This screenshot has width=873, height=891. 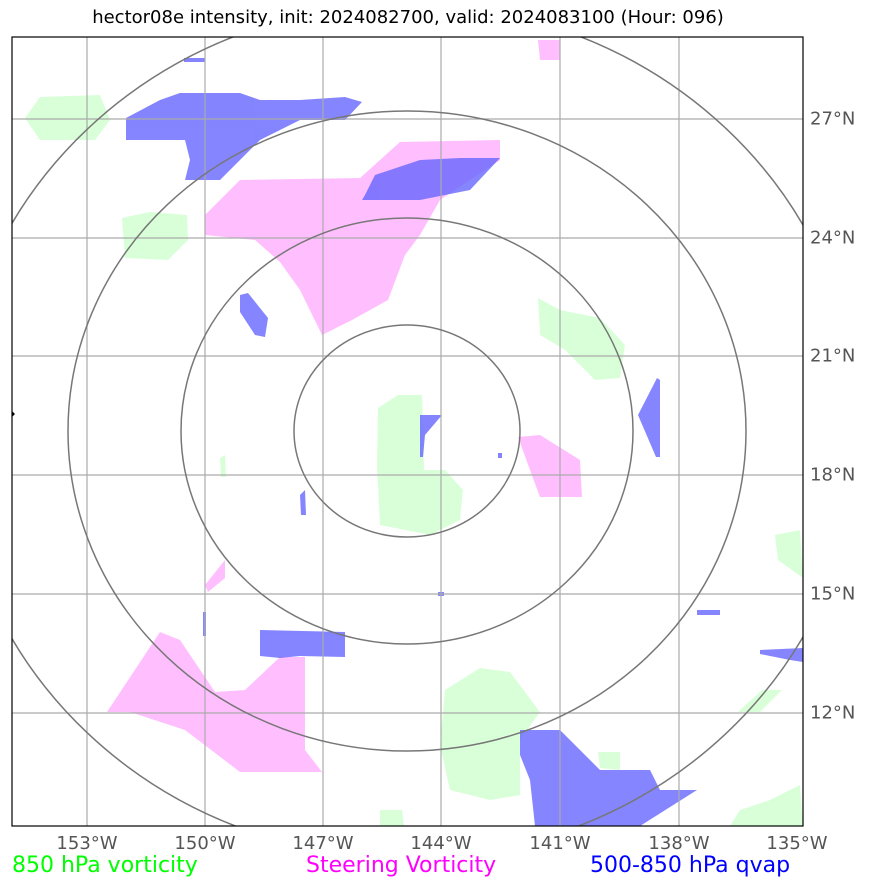 What do you see at coordinates (441, 843) in the screenshot?
I see `x-tick-label: 144°W` at bounding box center [441, 843].